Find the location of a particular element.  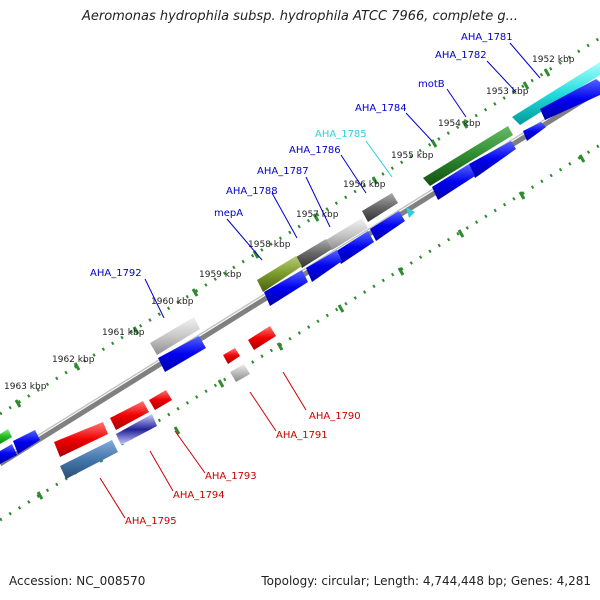

label-AHA_1785: AHA_1785 is located at coordinates (341, 134).